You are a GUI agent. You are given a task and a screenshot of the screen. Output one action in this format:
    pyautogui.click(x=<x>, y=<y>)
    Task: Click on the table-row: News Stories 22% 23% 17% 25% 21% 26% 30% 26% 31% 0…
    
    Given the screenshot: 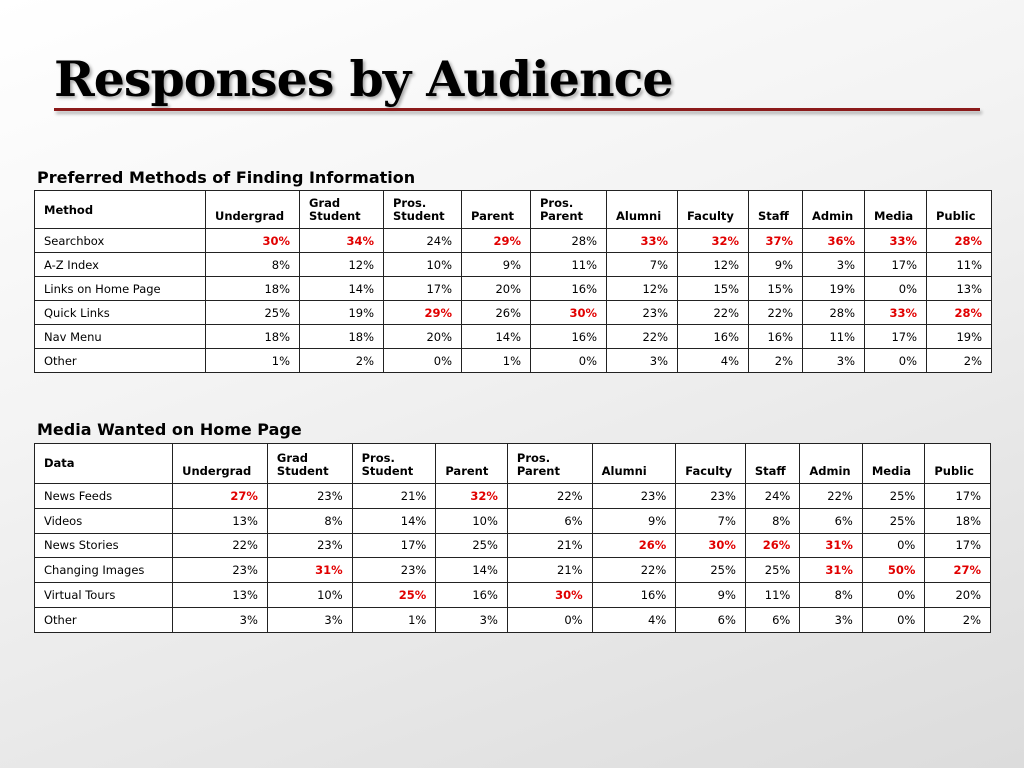 What is the action you would take?
    pyautogui.click(x=512, y=545)
    